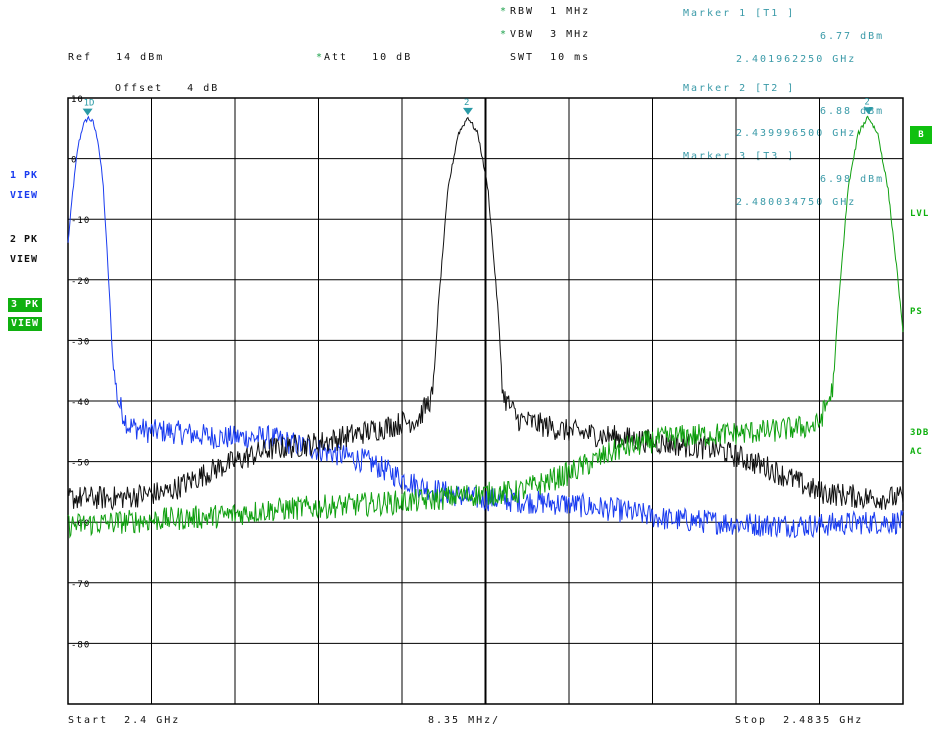 Image resolution: width=936 pixels, height=733 pixels. I want to click on rbw-asterisk: *, so click(504, 11).